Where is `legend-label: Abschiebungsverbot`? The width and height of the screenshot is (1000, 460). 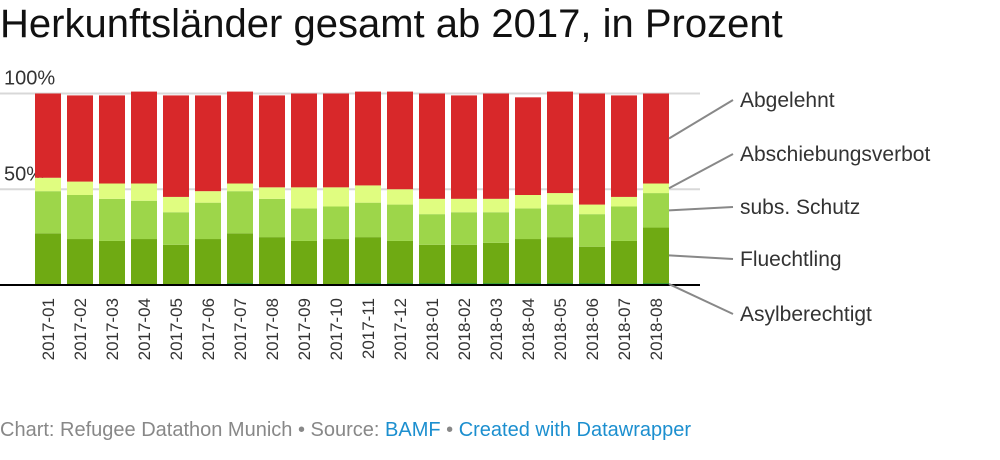 legend-label: Abschiebungsverbot is located at coordinates (835, 154).